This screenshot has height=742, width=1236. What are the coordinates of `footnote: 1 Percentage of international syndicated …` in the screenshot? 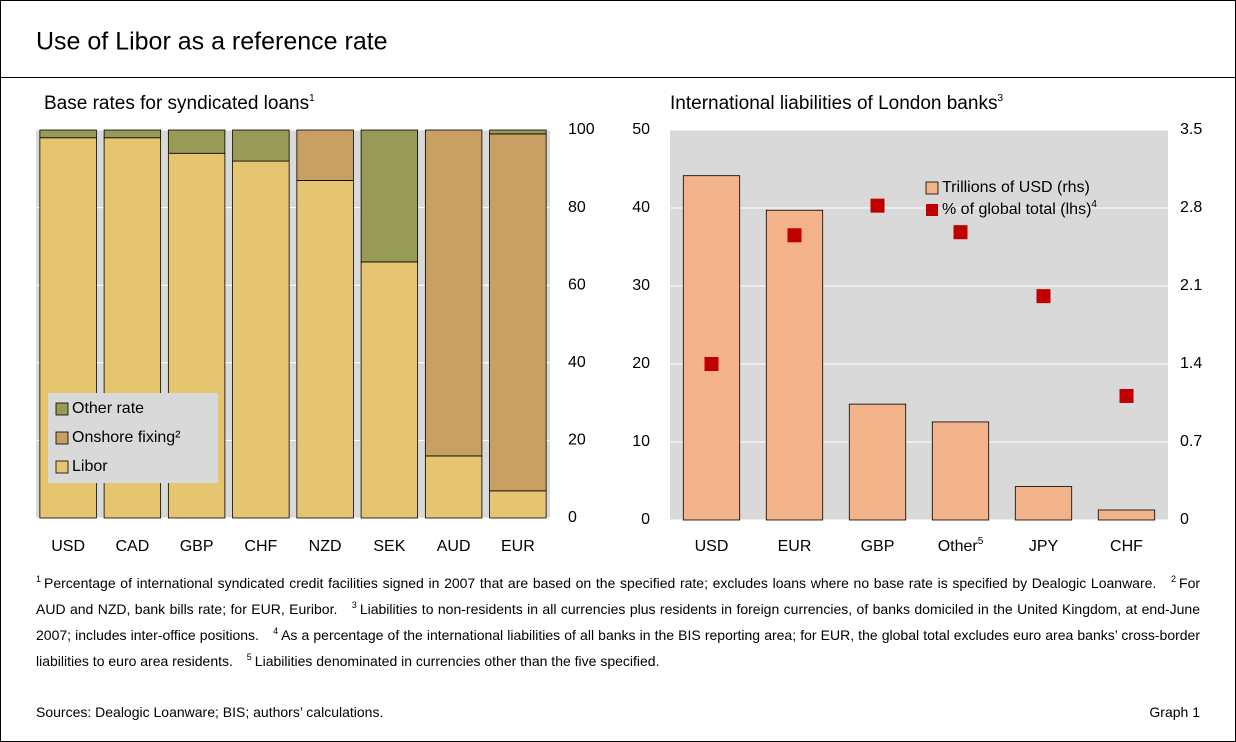 It's located at (596, 582).